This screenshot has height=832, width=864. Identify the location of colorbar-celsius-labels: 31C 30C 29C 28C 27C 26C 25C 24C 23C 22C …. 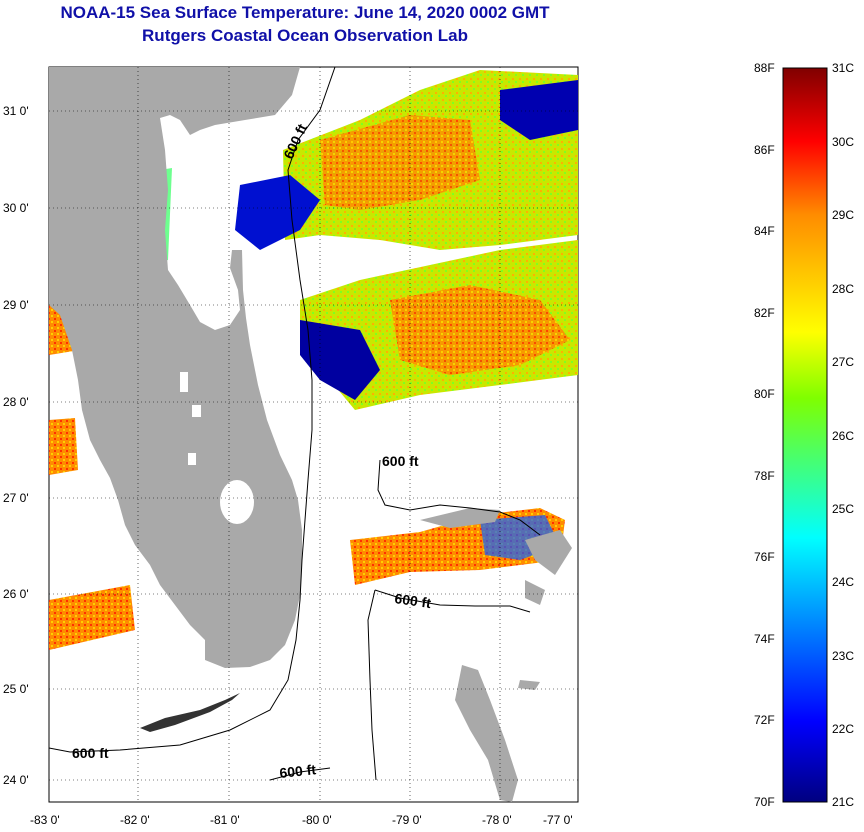
(843, 435).